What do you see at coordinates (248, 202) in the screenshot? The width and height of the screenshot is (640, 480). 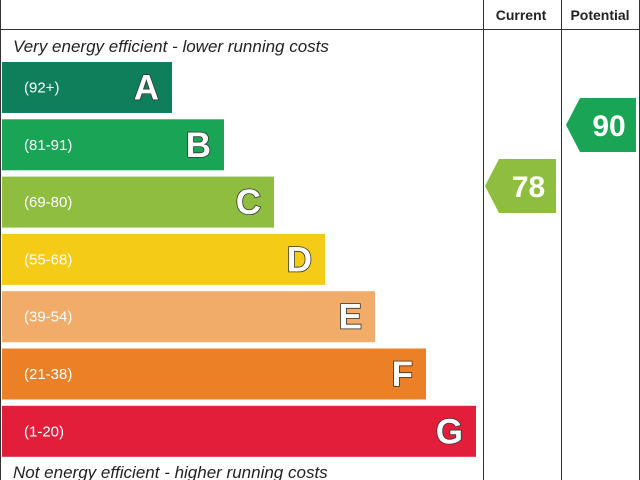 I see `band-letter-c: C` at bounding box center [248, 202].